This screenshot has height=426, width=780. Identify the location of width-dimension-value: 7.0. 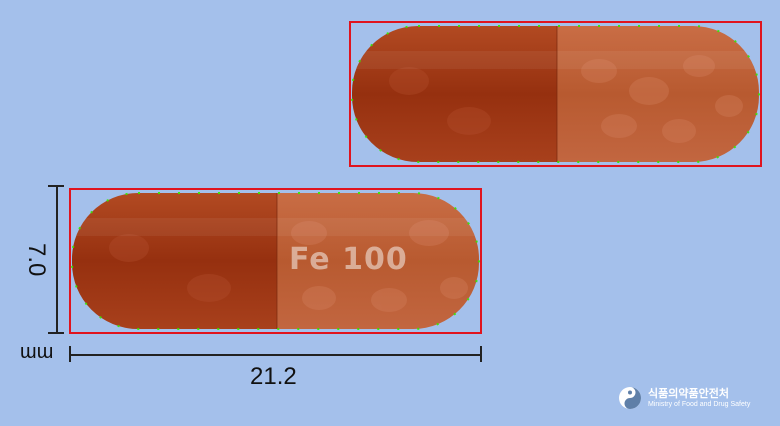
(36, 260).